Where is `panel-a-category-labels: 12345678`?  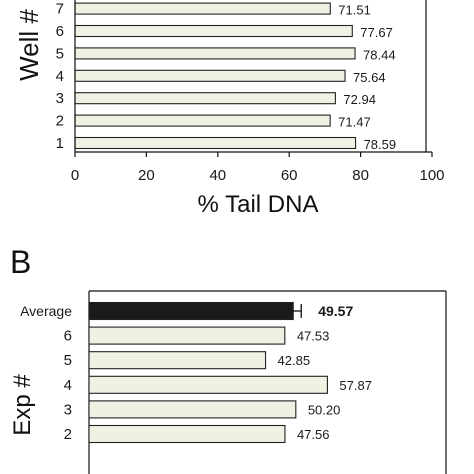 panel-a-category-labels: 12345678 is located at coordinates (60, 76).